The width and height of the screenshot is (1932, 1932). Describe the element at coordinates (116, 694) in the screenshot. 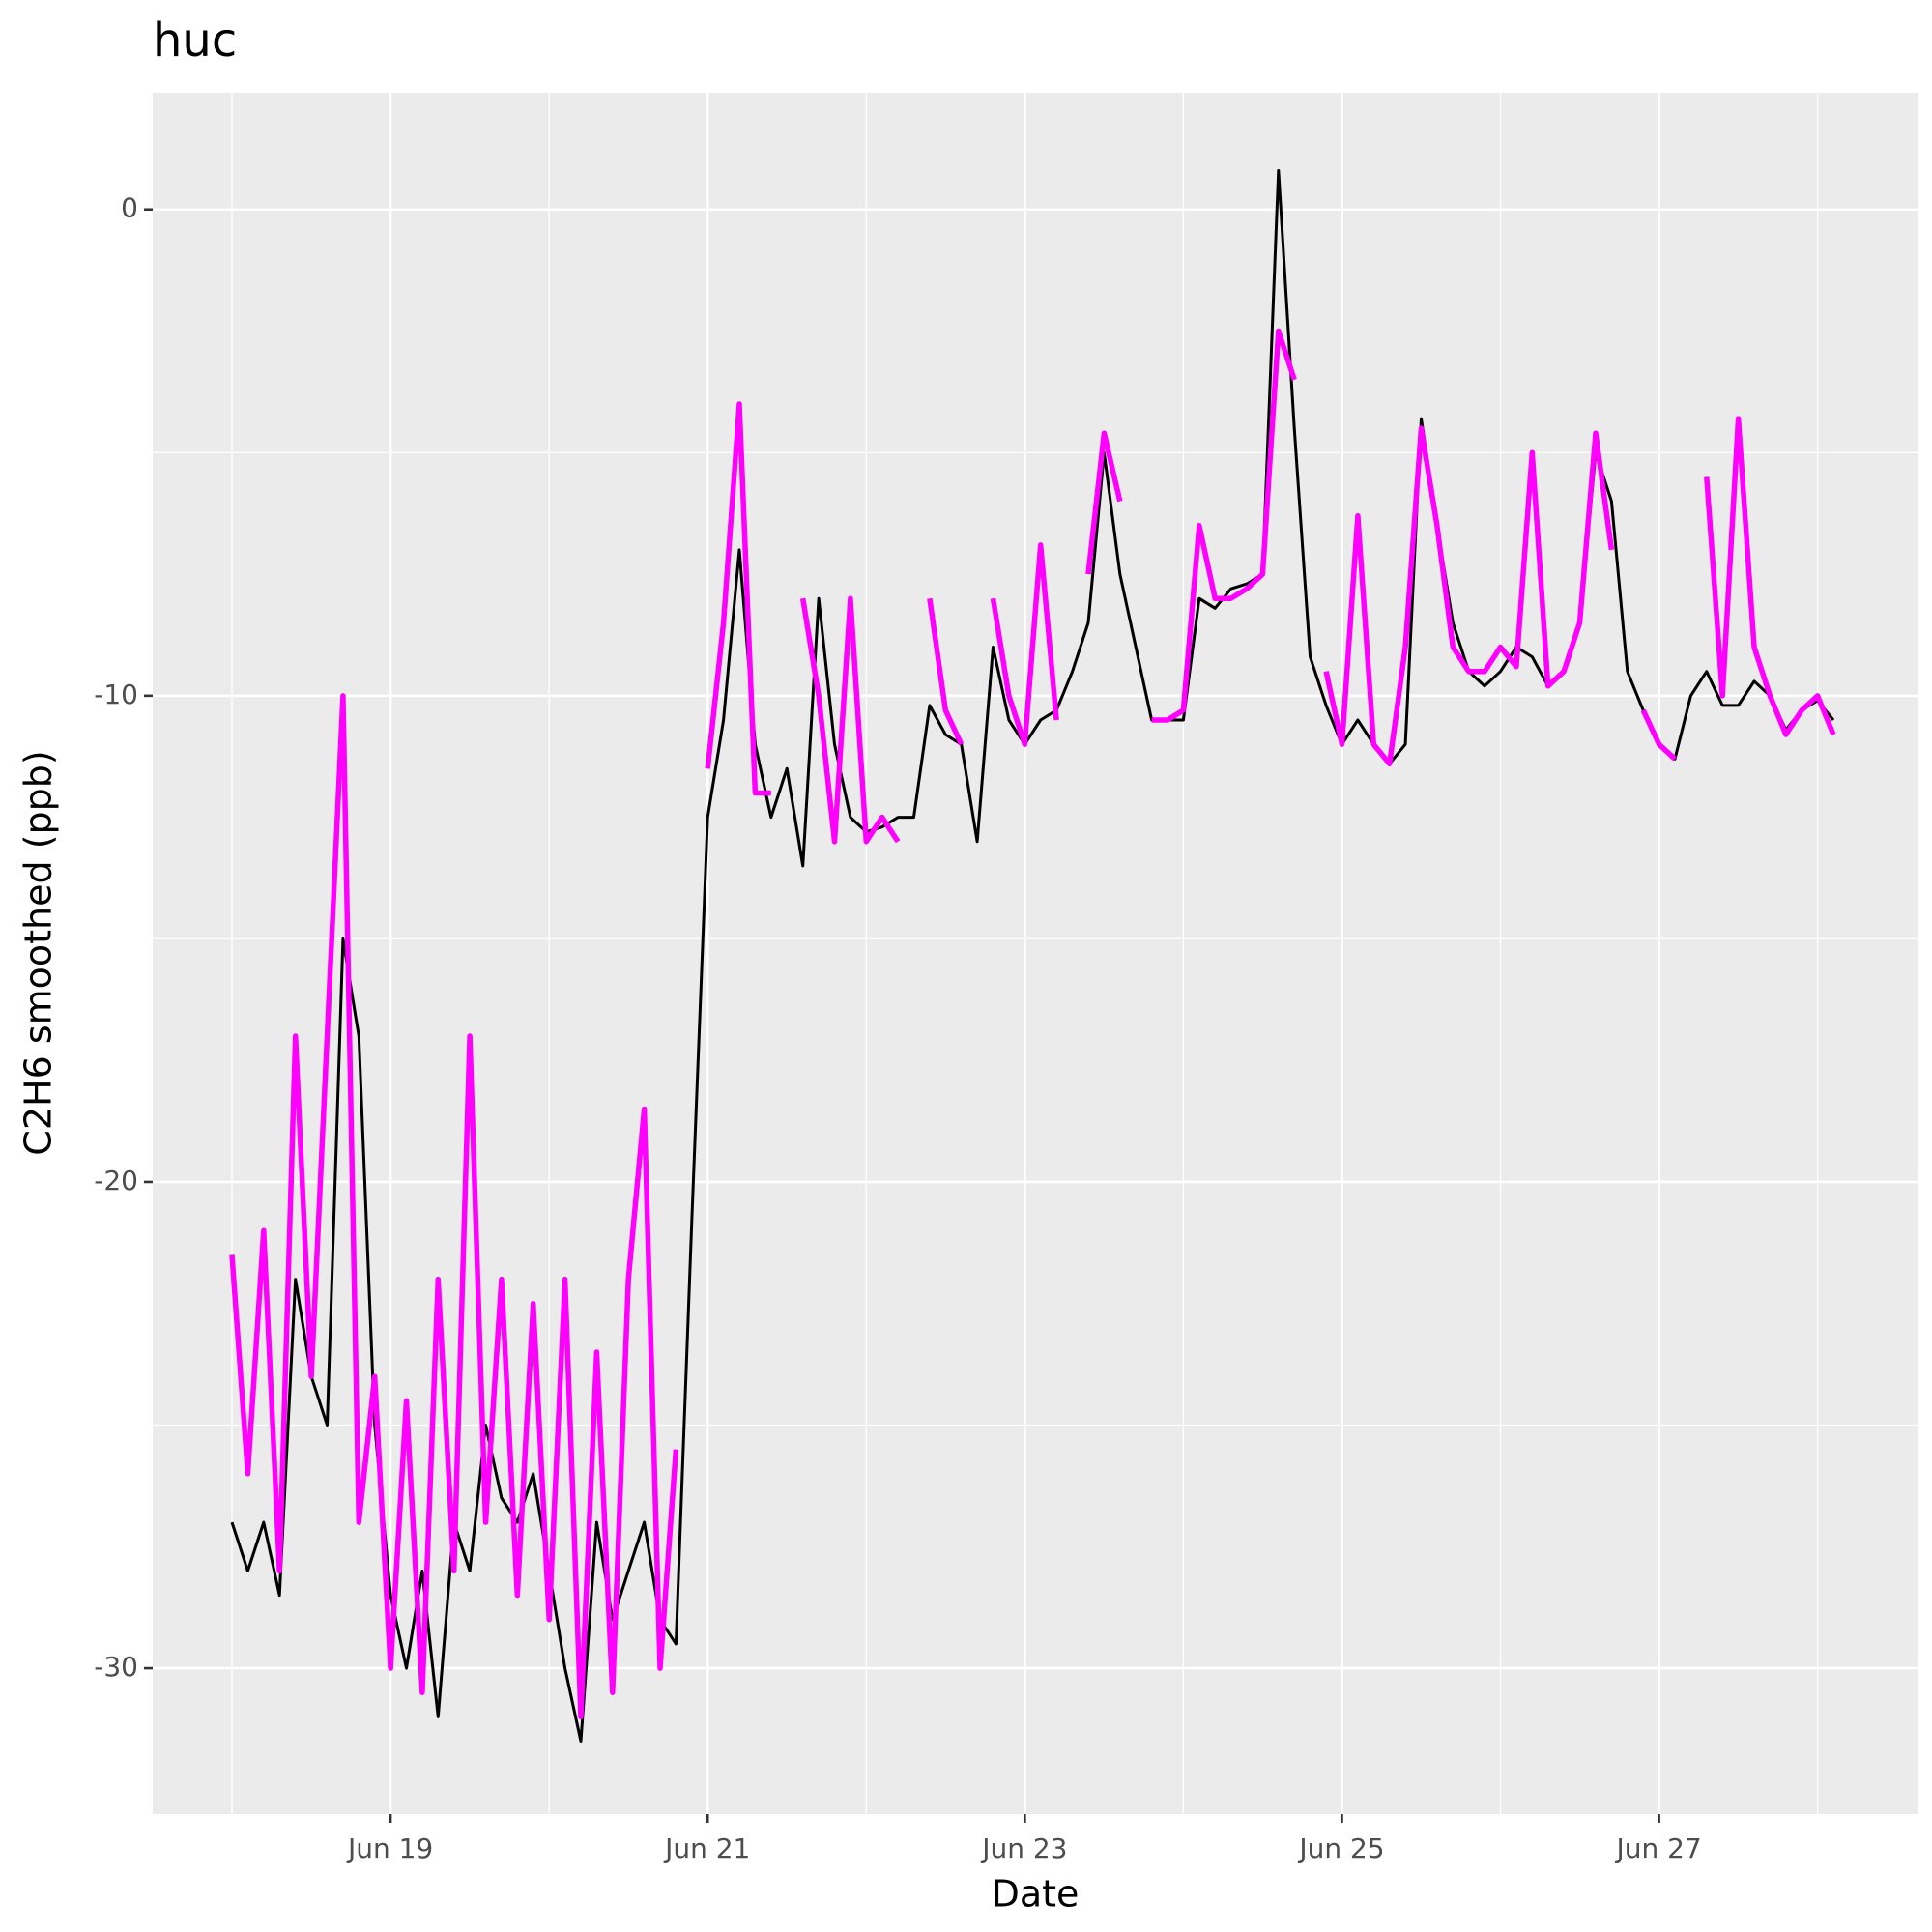

I see `y-tick-label: -10` at that location.